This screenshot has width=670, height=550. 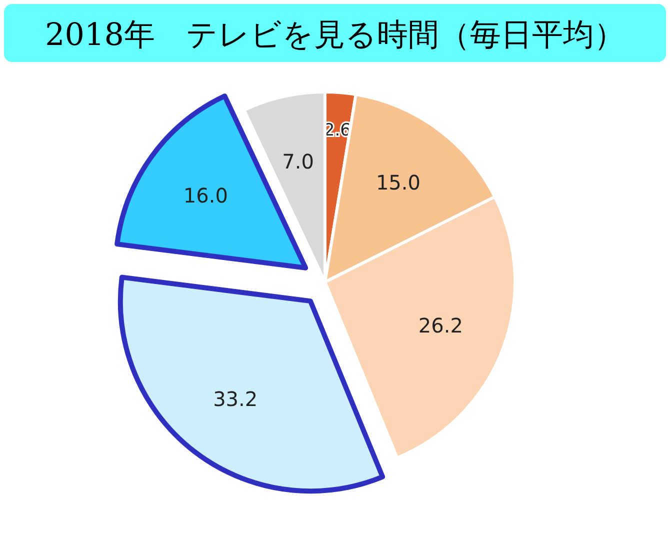 What do you see at coordinates (205, 195) in the screenshot?
I see `data-label: 16.0` at bounding box center [205, 195].